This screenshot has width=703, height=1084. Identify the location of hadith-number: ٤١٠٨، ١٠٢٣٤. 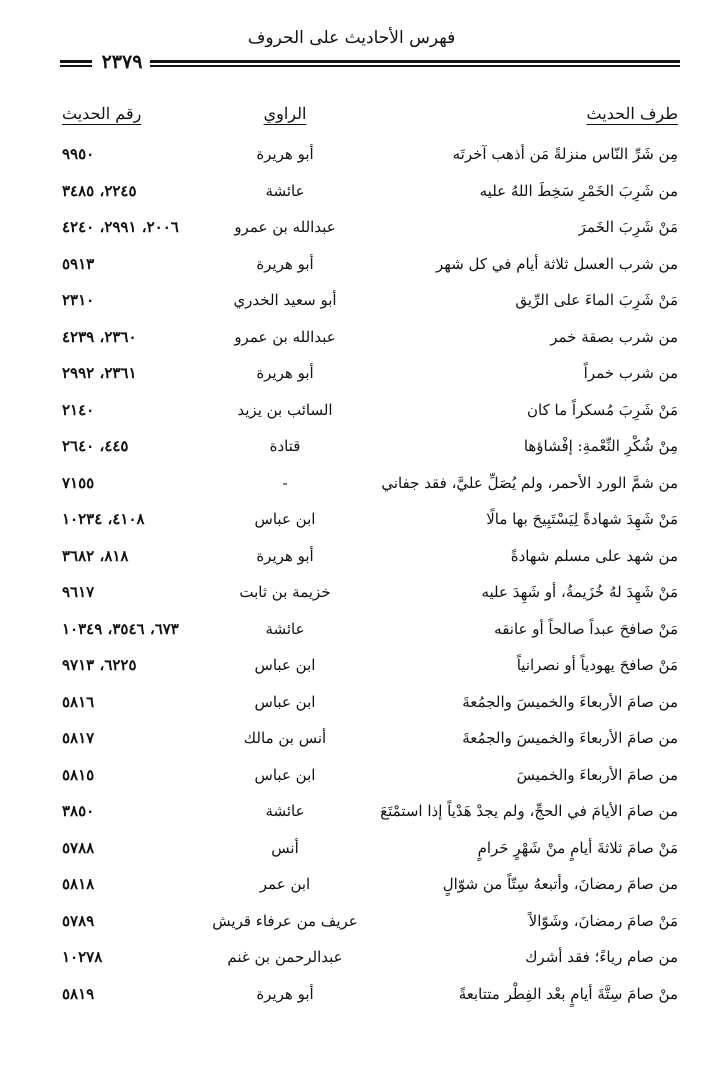
(103, 519).